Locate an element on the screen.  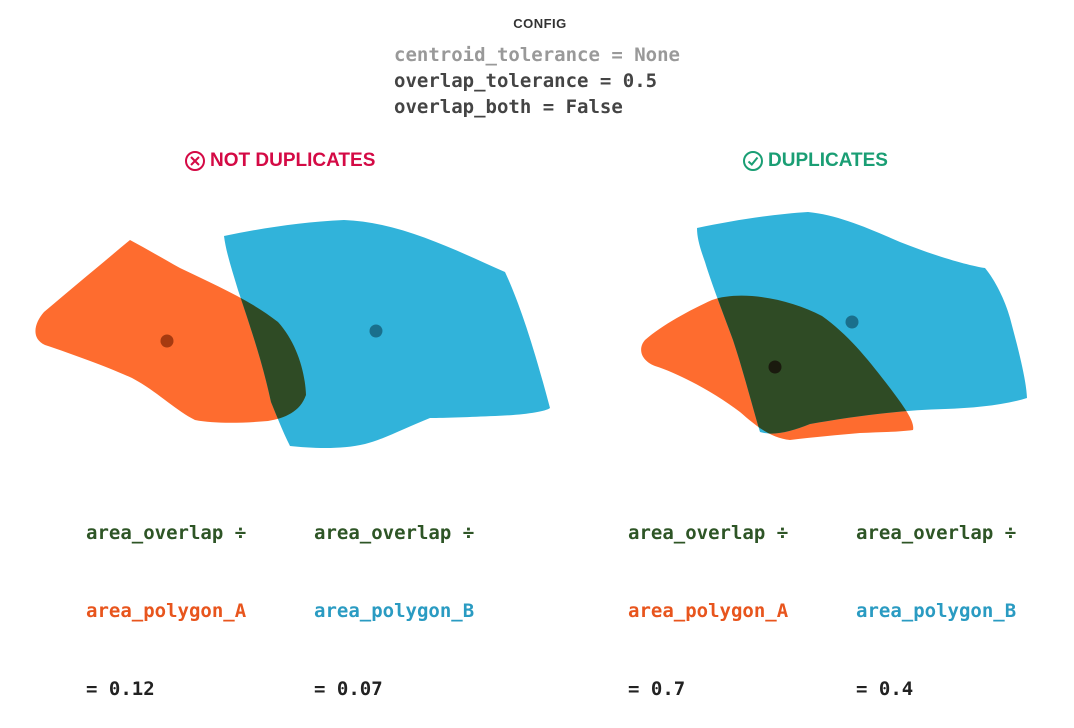
metric-result: = 0.7 is located at coordinates (657, 689).